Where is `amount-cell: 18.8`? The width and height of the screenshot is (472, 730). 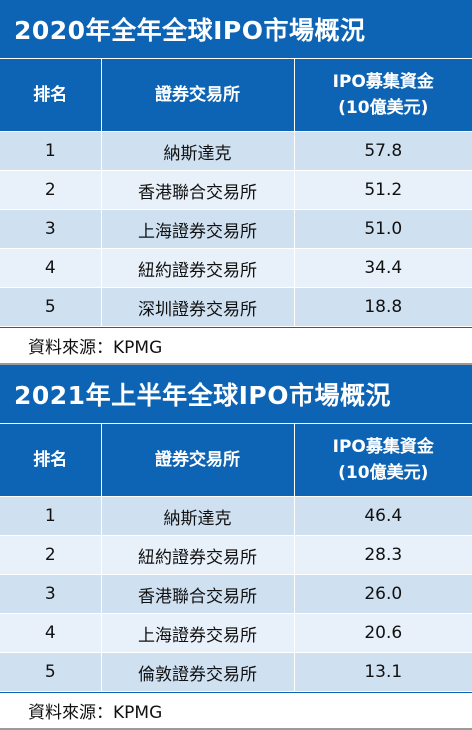 amount-cell: 18.8 is located at coordinates (383, 307).